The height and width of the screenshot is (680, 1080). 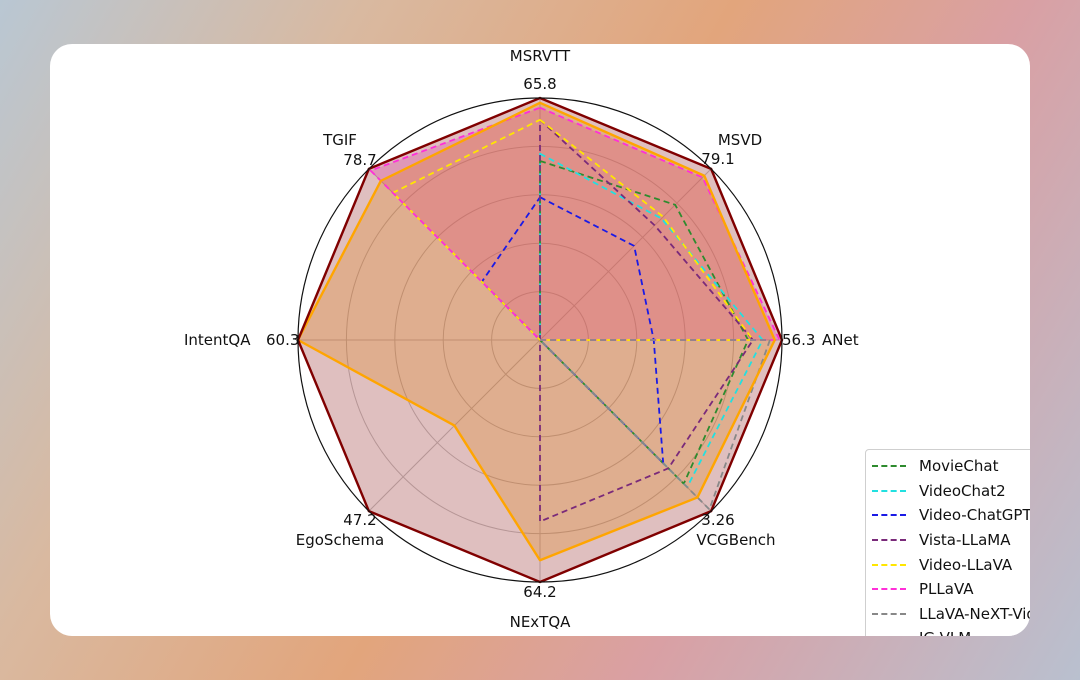 What do you see at coordinates (539, 592) in the screenshot?
I see `axis-max-label-nextqa: 64.2` at bounding box center [539, 592].